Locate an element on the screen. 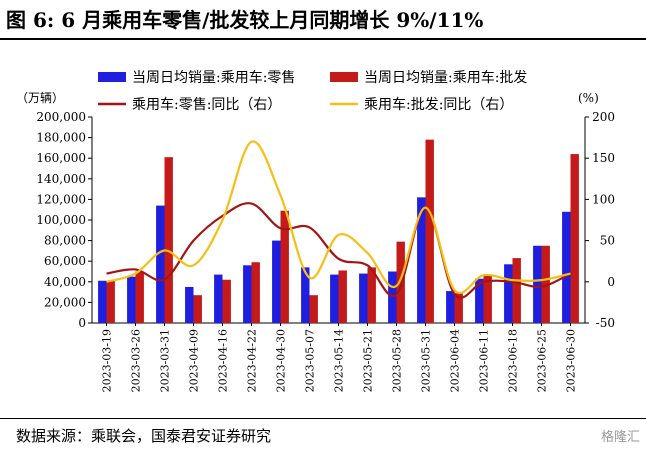  left-tick-label: 60,000 is located at coordinates (65, 261).